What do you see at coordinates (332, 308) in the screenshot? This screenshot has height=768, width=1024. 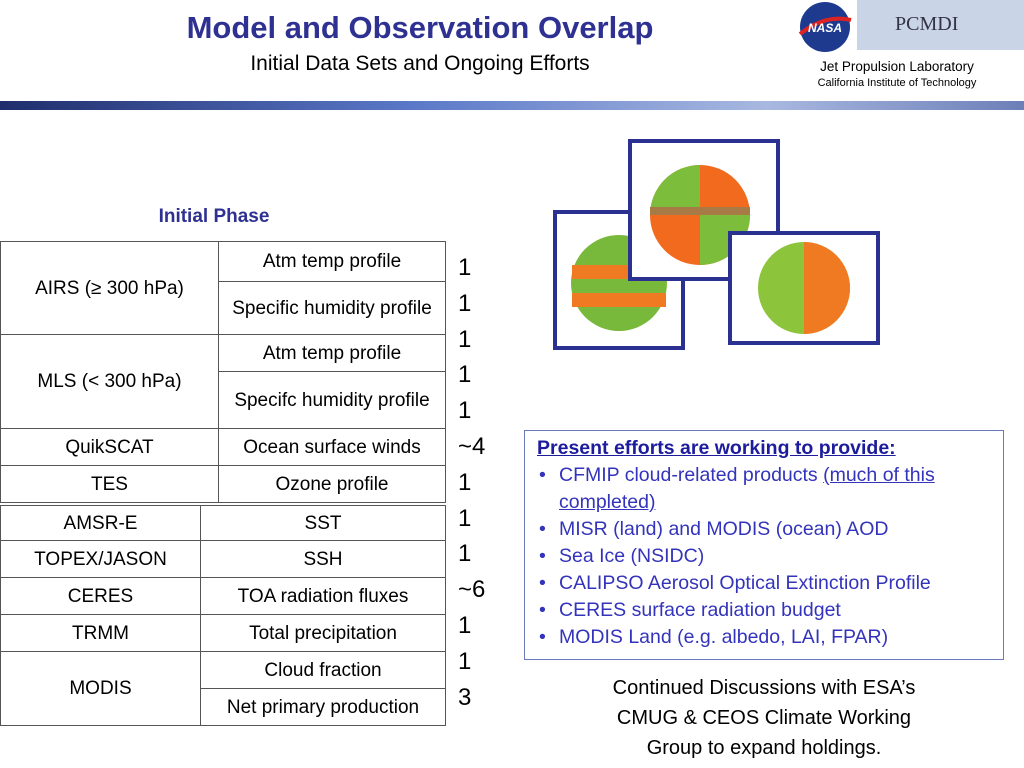 I see `product-cell: Specific humidity profile` at bounding box center [332, 308].